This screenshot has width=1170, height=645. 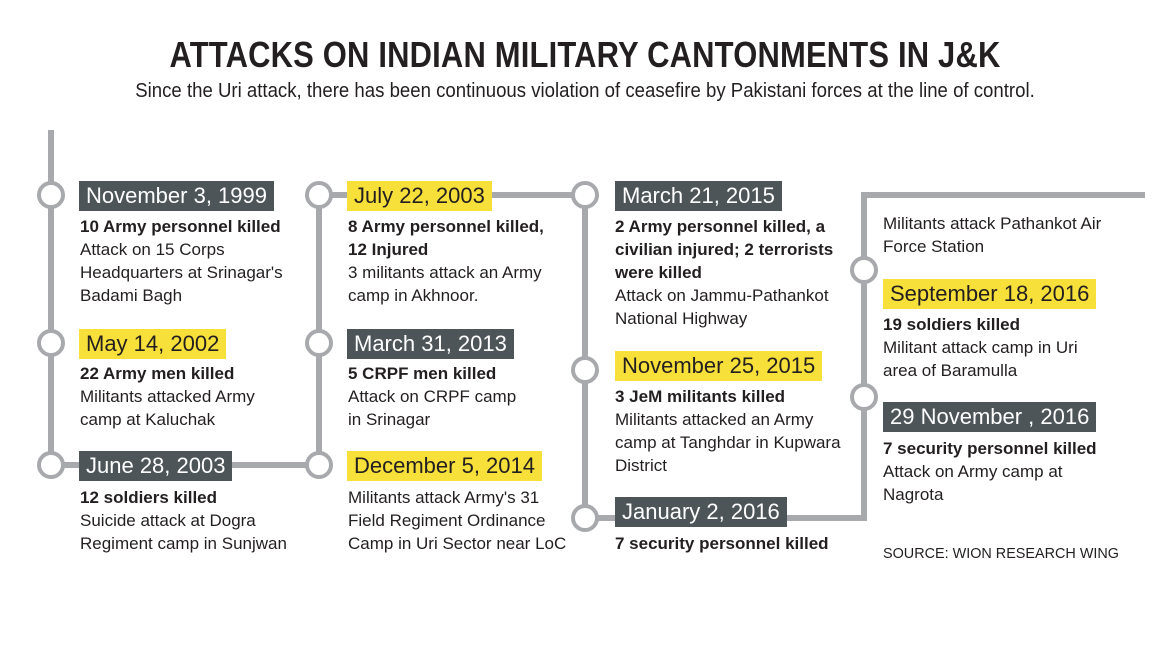 What do you see at coordinates (714, 419) in the screenshot?
I see `event-description: Militants attacked an Army` at bounding box center [714, 419].